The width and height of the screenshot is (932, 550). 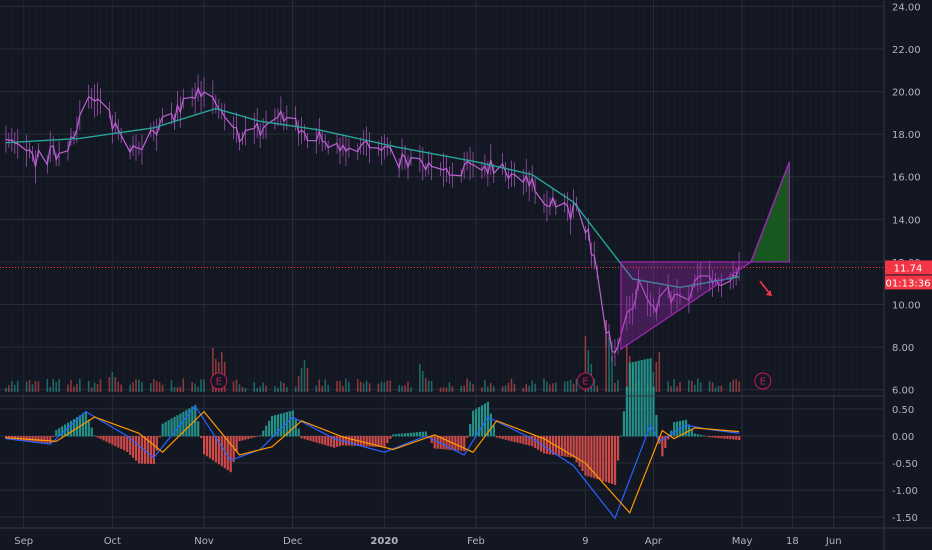 I want to click on macd-tick-label: 0.00, so click(x=903, y=437).